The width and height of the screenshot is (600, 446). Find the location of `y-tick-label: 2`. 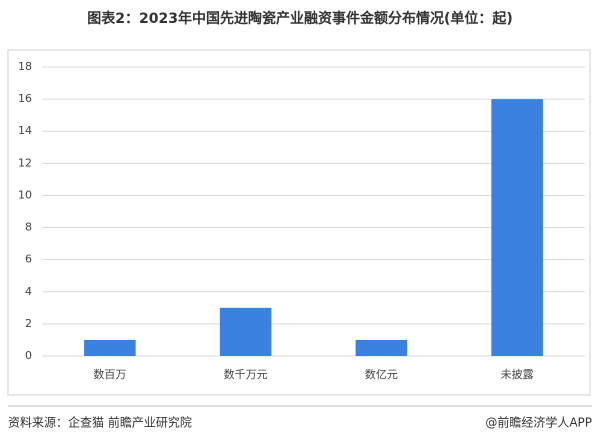

y-tick-label: 2 is located at coordinates (28, 323).